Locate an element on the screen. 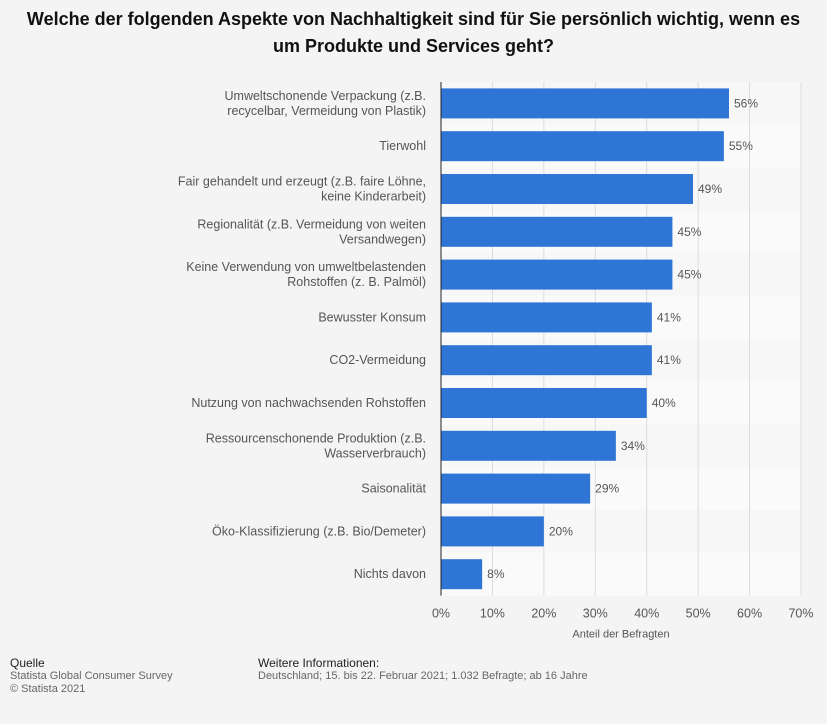 This screenshot has height=724, width=827. x-tick-label: 20% is located at coordinates (543, 614).